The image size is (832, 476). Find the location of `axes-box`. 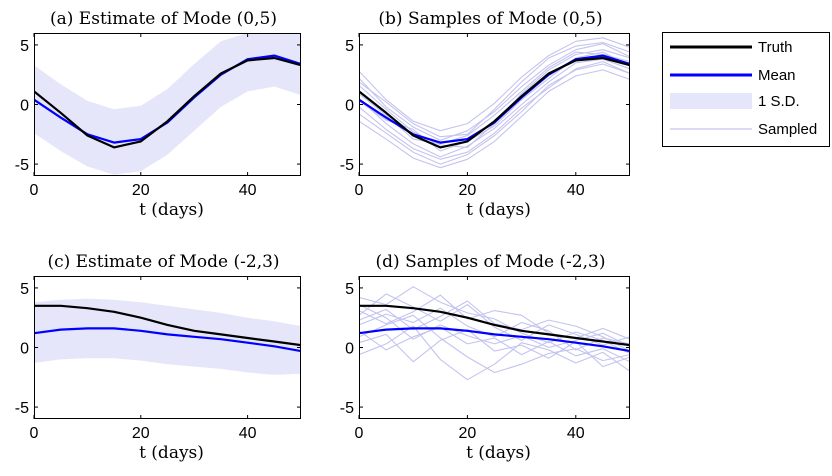

axes-box is located at coordinates (494, 347).